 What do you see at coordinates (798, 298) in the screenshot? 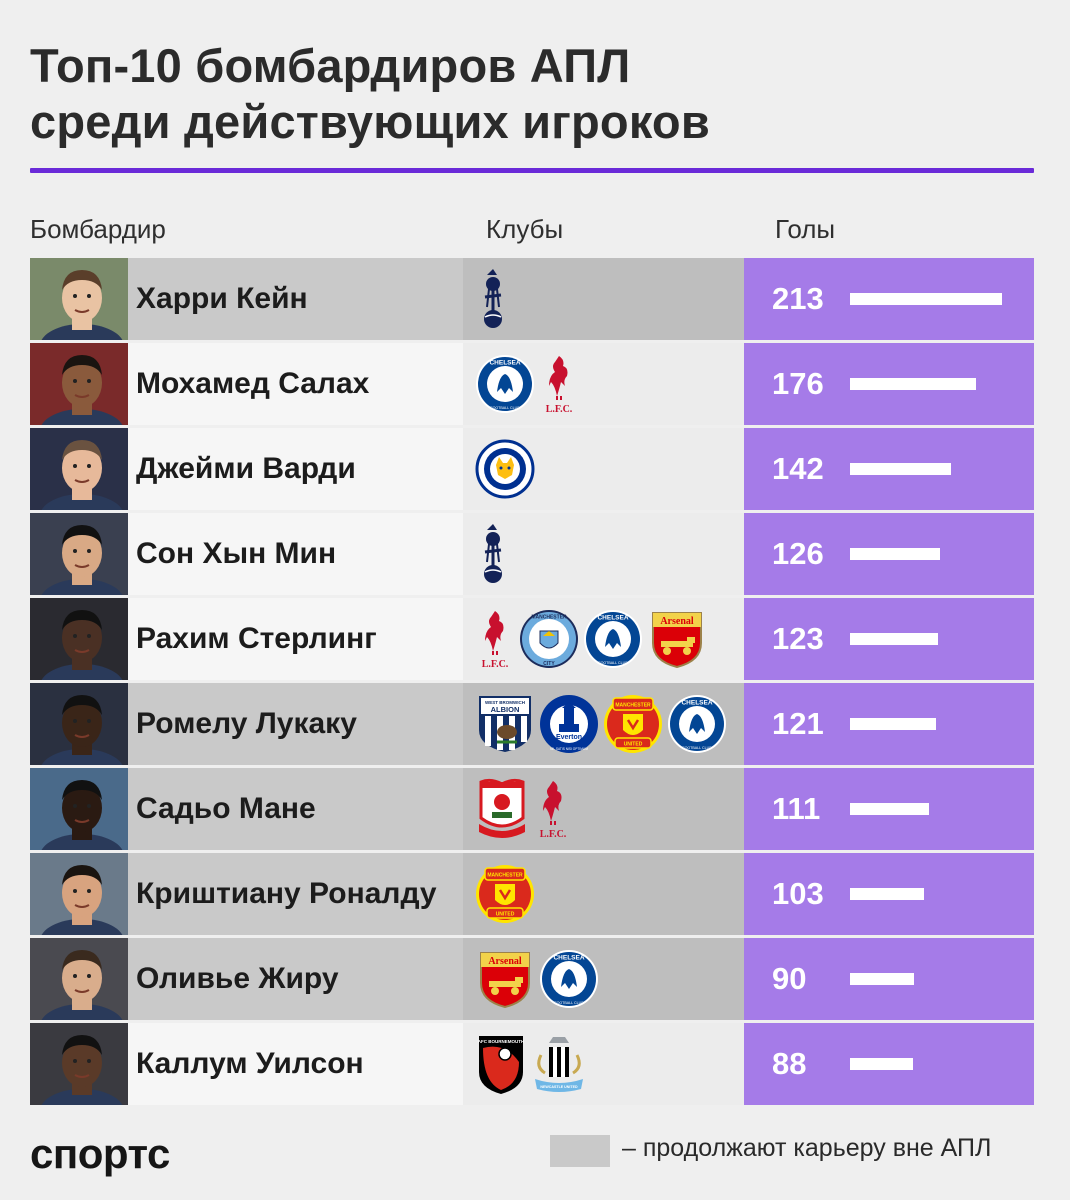
I see `goals-value: 213` at bounding box center [798, 298].